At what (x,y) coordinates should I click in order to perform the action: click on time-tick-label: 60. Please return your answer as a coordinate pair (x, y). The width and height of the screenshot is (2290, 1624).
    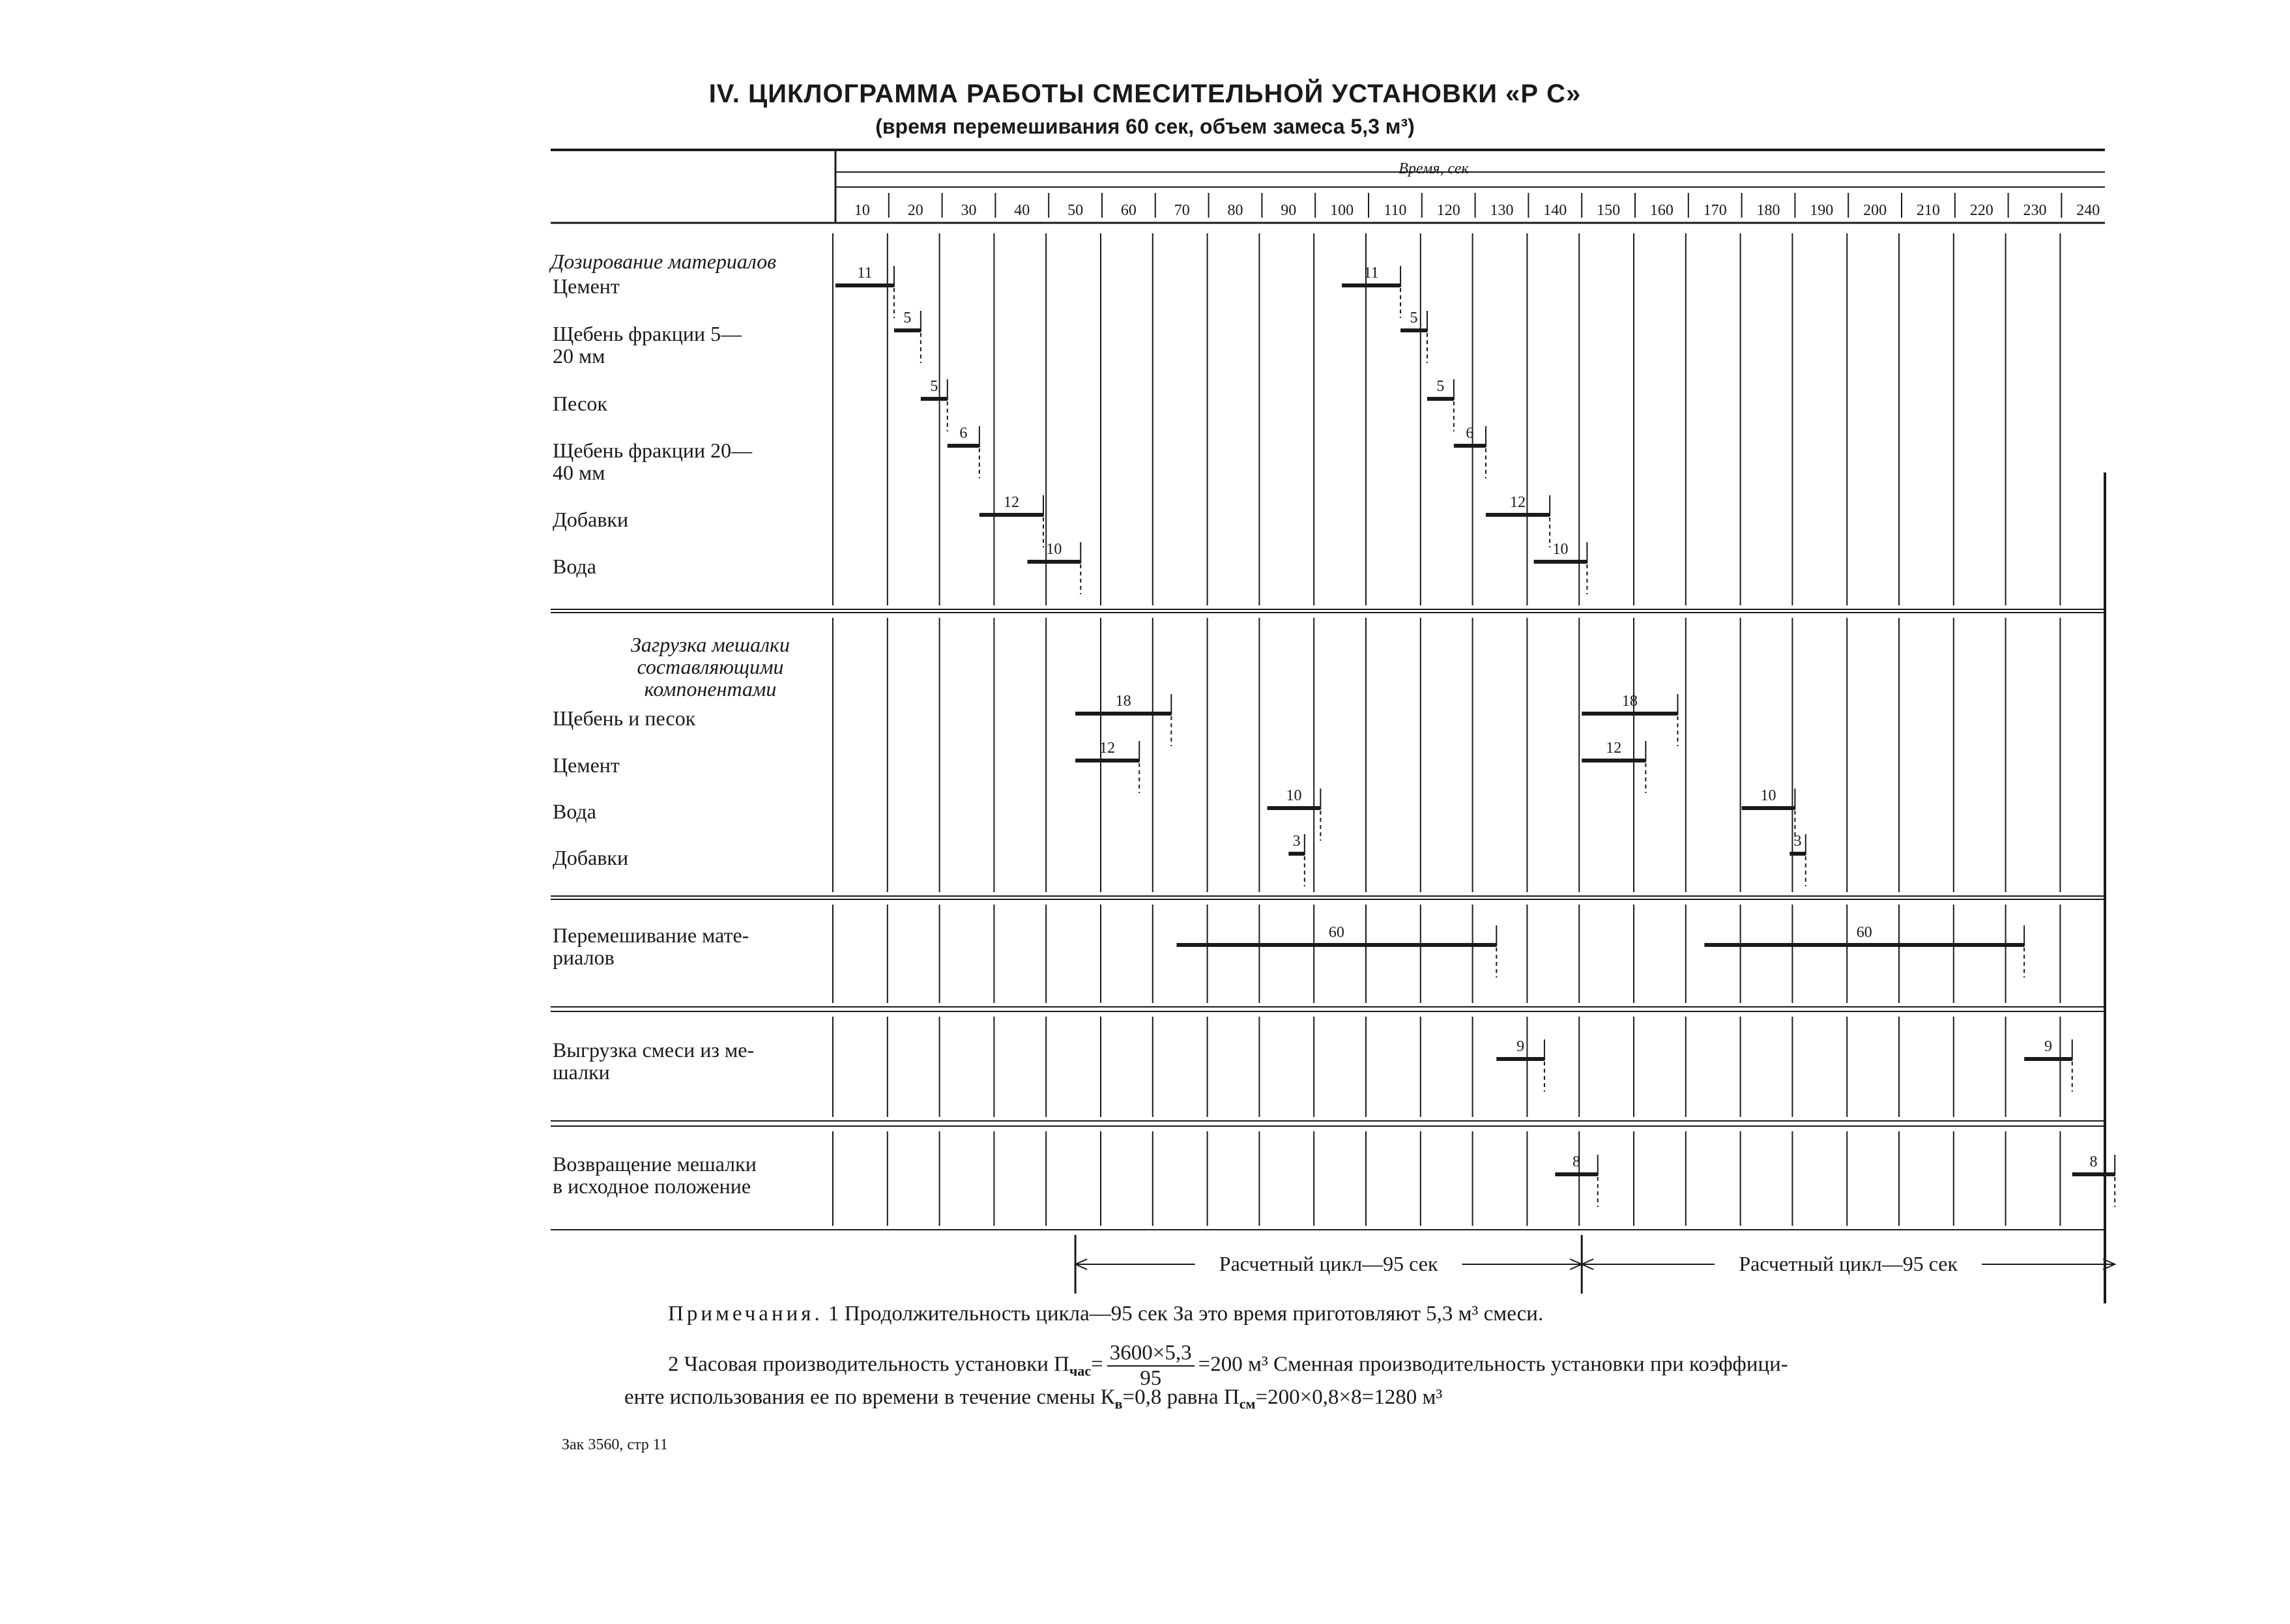
    Looking at the image, I should click on (1129, 210).